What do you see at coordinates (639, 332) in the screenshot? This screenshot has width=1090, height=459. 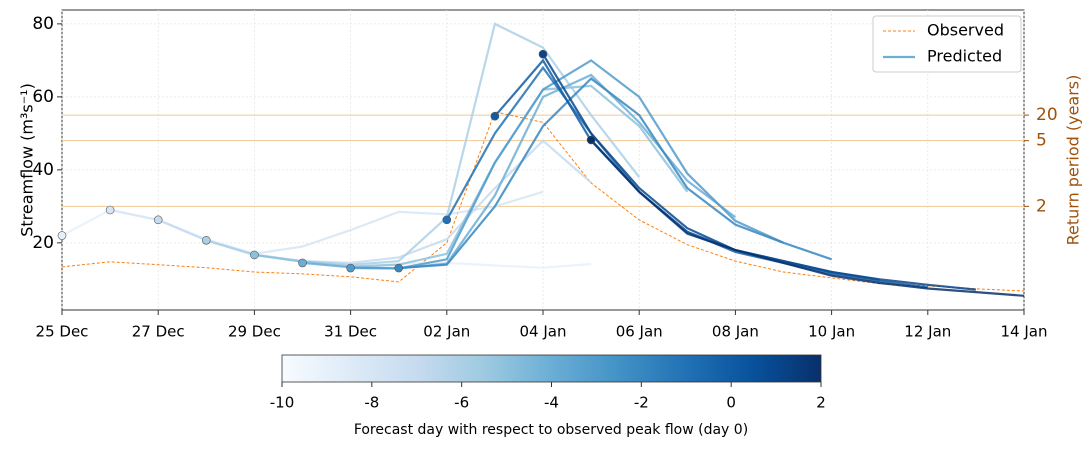 I see `x-tick-label: 06 Jan` at bounding box center [639, 332].